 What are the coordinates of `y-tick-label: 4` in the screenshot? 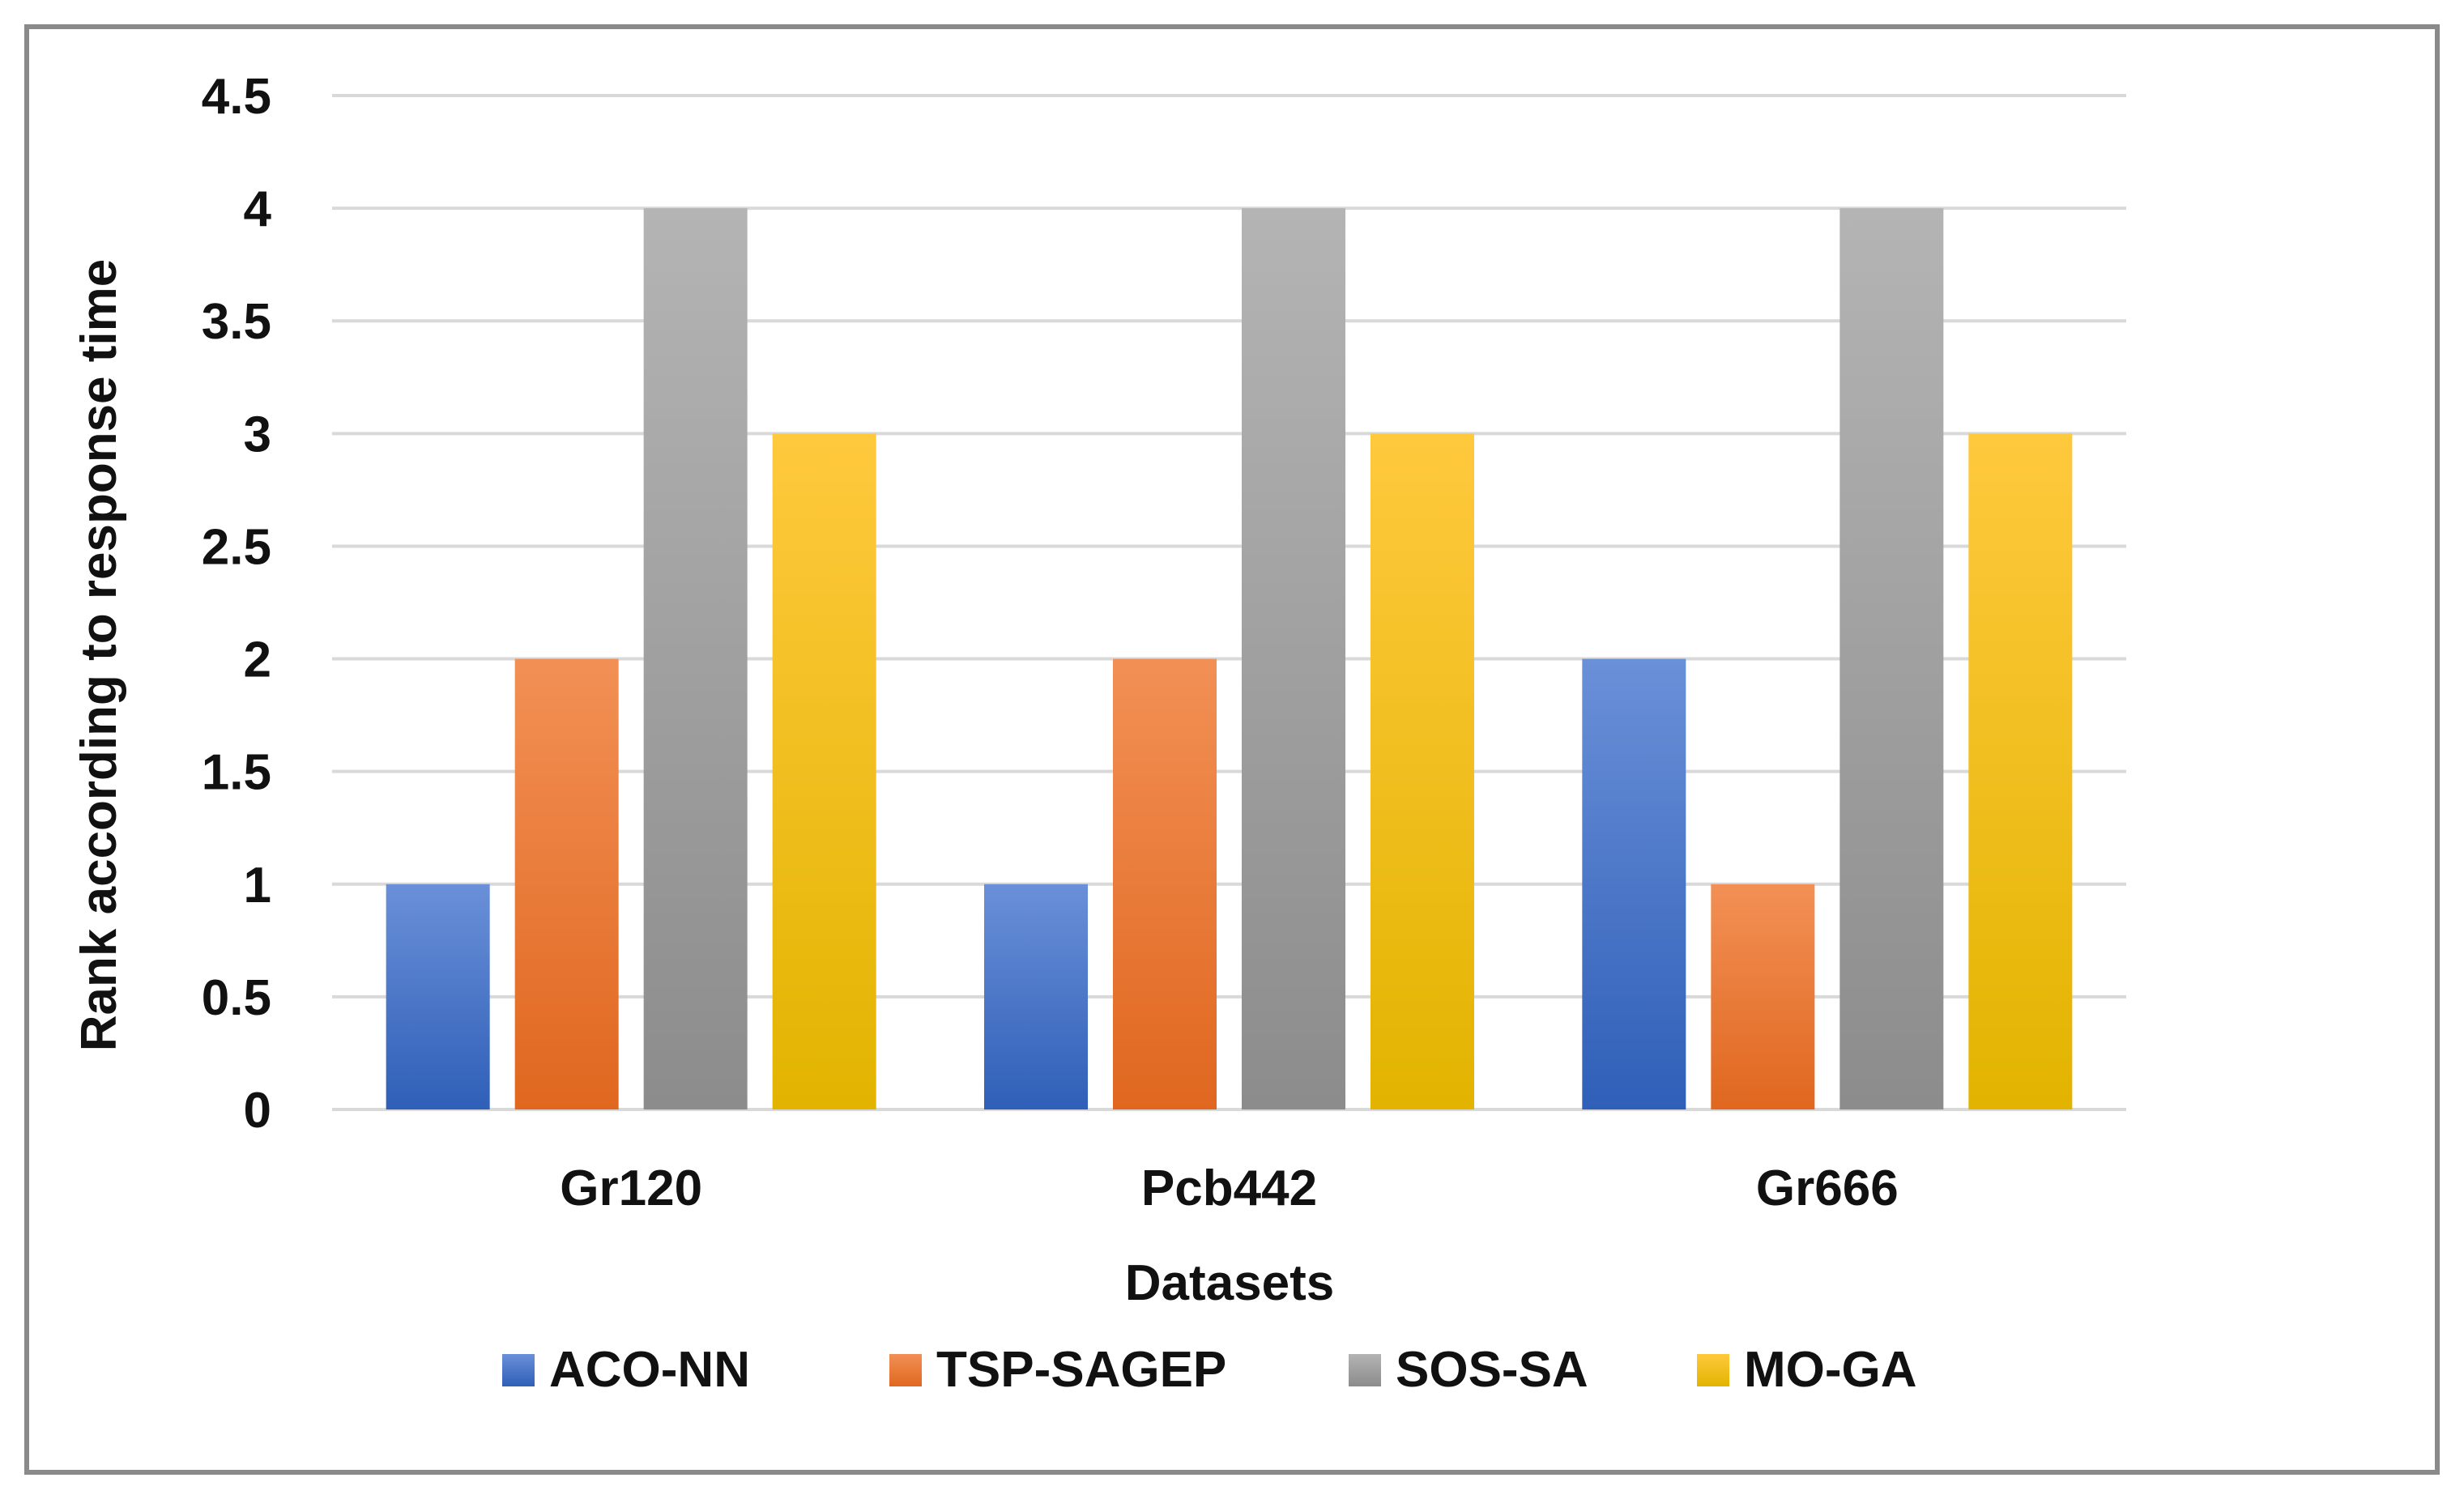 It's located at (258, 209).